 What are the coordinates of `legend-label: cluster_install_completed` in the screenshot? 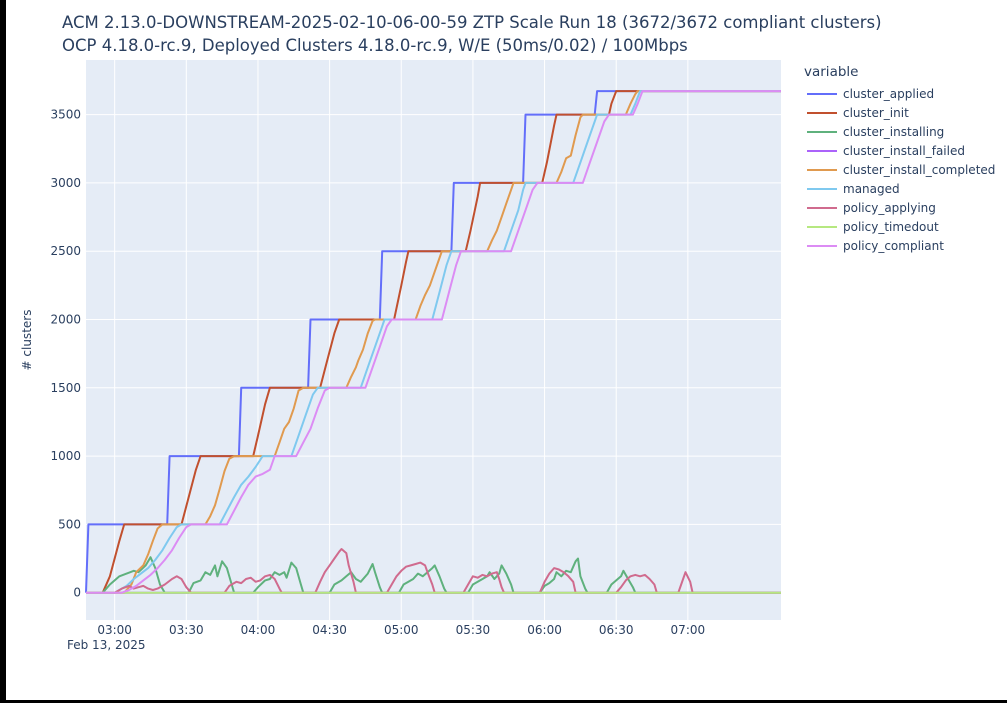 It's located at (919, 169).